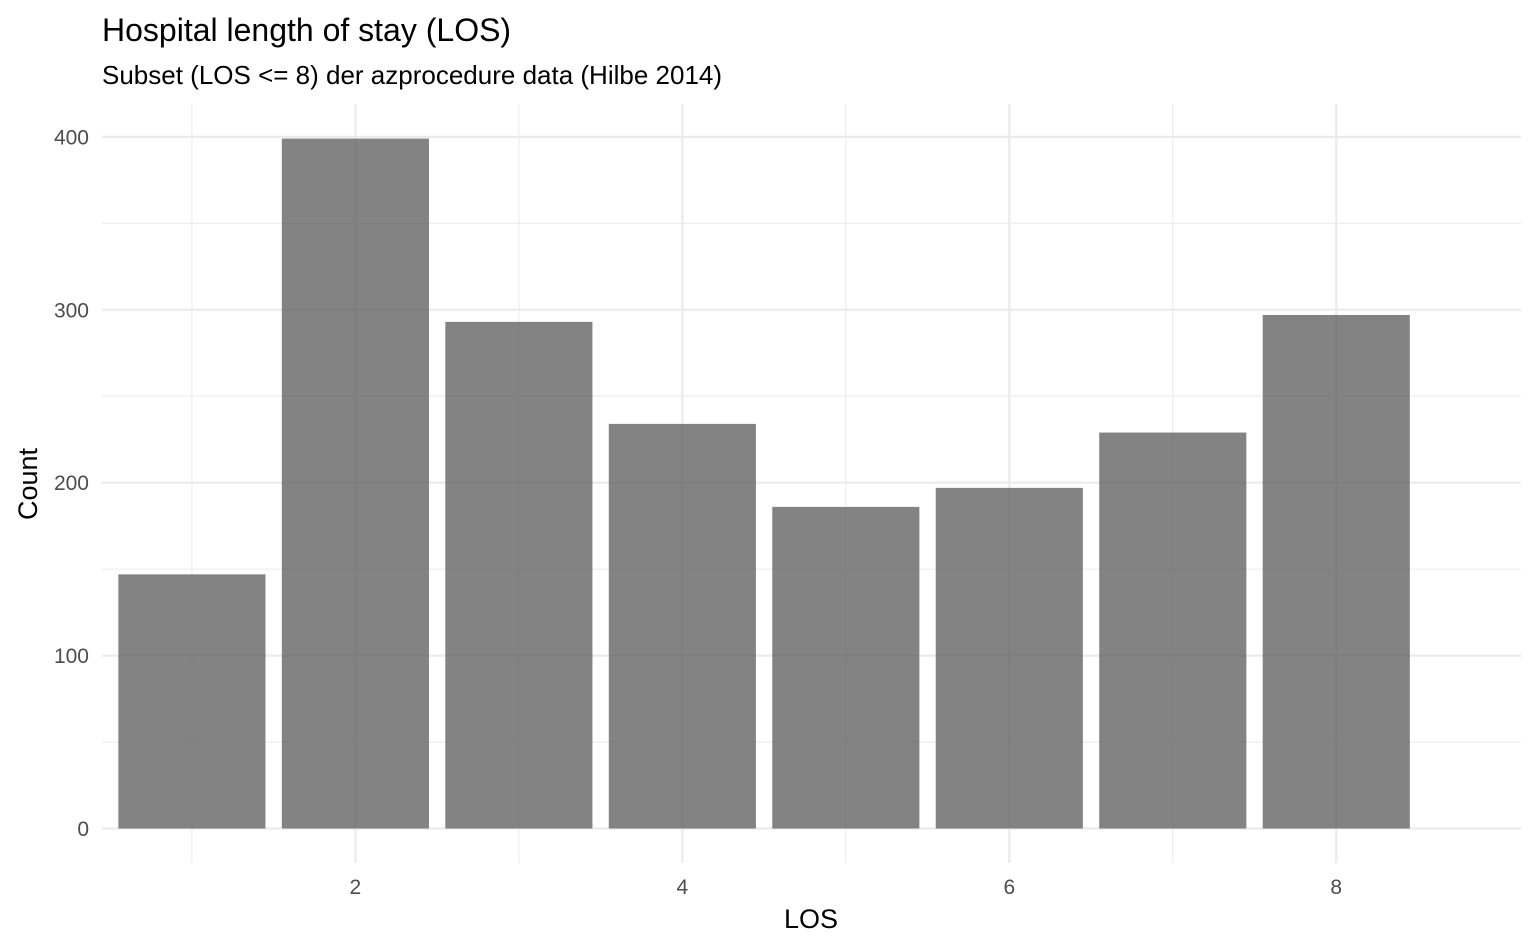 The image size is (1536, 949). I want to click on x-axis-title: LOS, so click(811, 919).